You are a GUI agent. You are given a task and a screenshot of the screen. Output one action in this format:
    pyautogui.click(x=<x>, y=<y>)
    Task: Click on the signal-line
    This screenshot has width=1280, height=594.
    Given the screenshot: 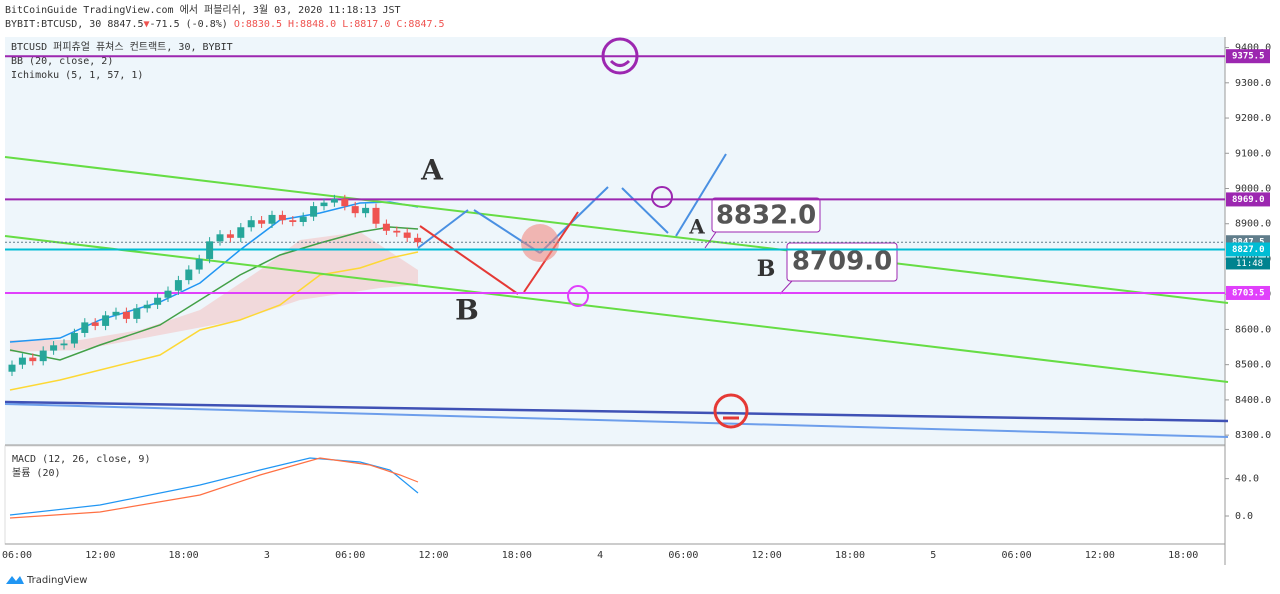 What is the action you would take?
    pyautogui.click(x=214, y=488)
    